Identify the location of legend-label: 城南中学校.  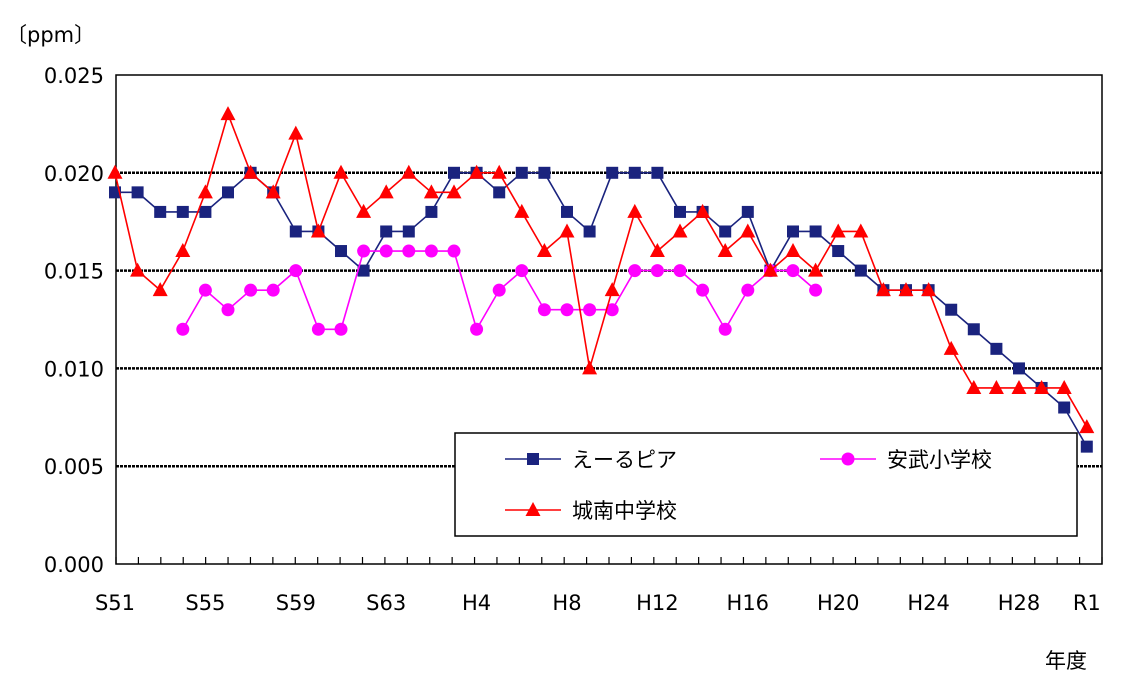
(624, 511).